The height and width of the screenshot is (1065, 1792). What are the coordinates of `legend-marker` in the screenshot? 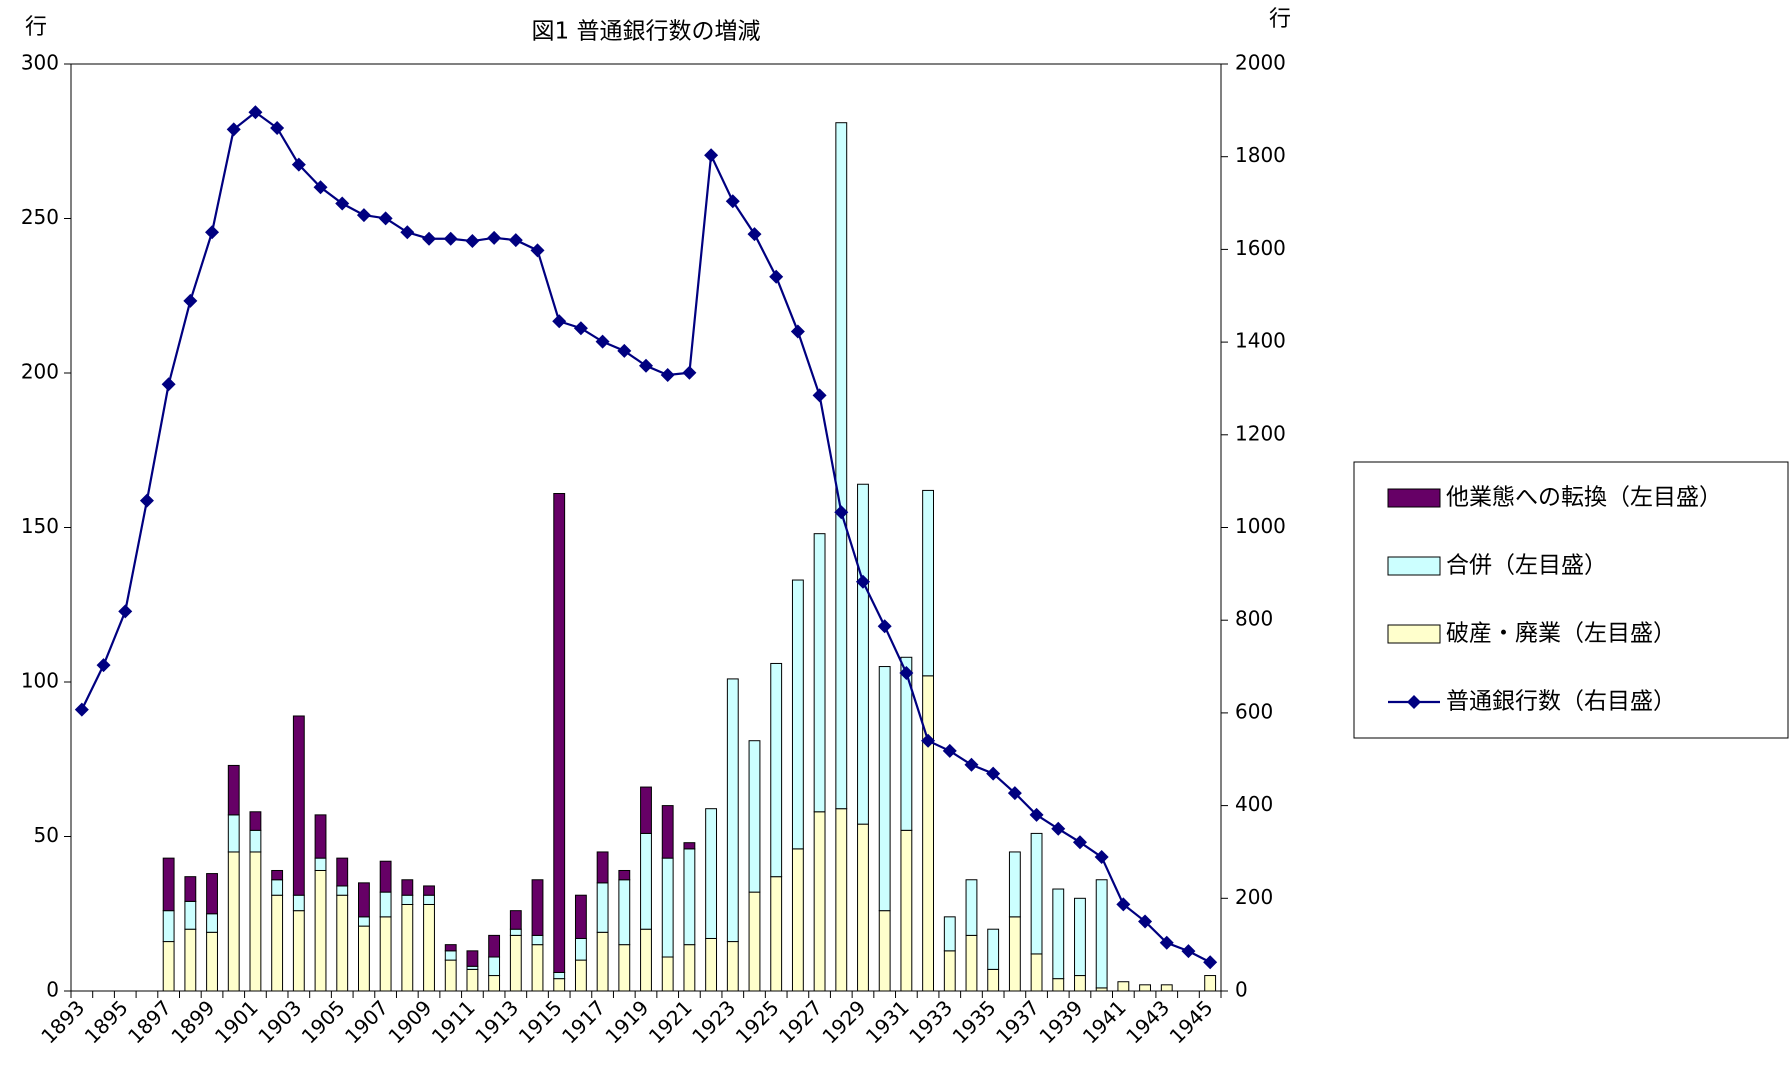 It's located at (1414, 702).